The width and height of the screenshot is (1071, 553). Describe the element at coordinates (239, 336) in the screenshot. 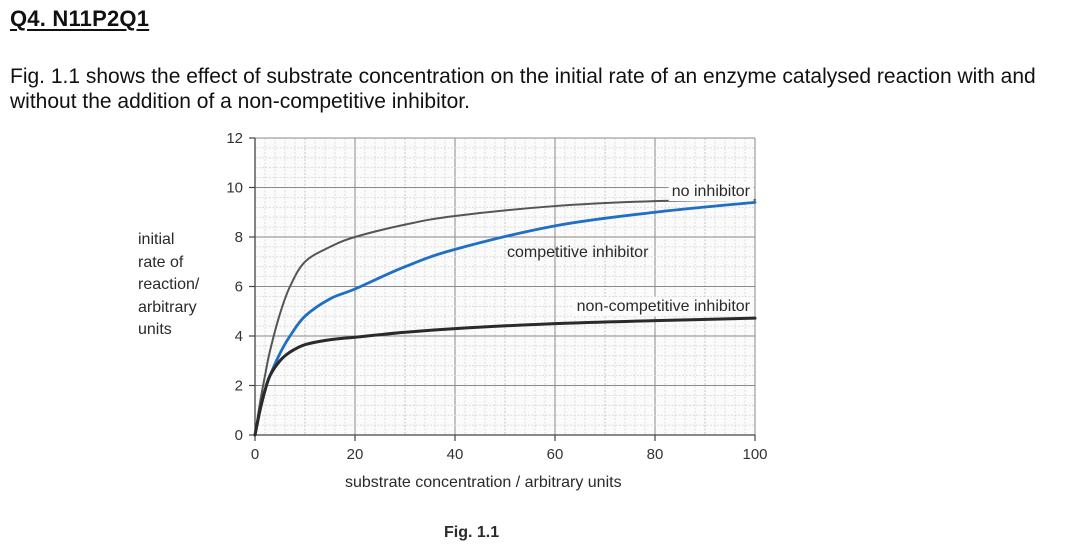

I see `y-tick-label: 4` at that location.